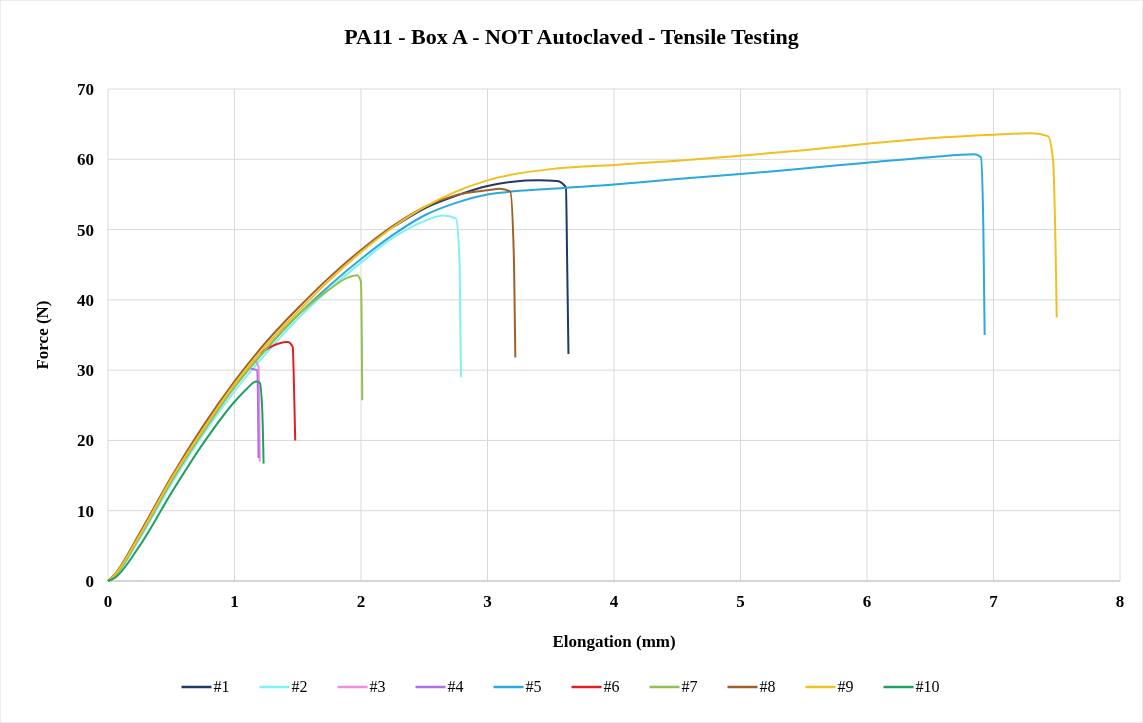 This screenshot has height=723, width=1143. I want to click on legend-label: #2, so click(299, 686).